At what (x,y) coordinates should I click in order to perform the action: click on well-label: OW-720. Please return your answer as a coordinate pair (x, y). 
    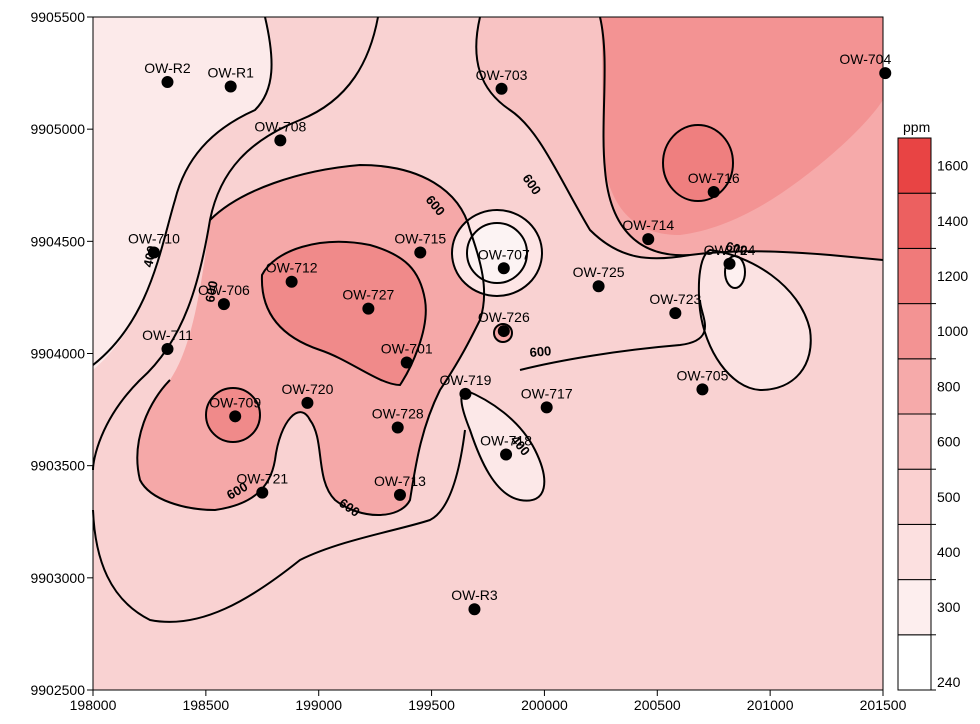
    Looking at the image, I should click on (307, 389).